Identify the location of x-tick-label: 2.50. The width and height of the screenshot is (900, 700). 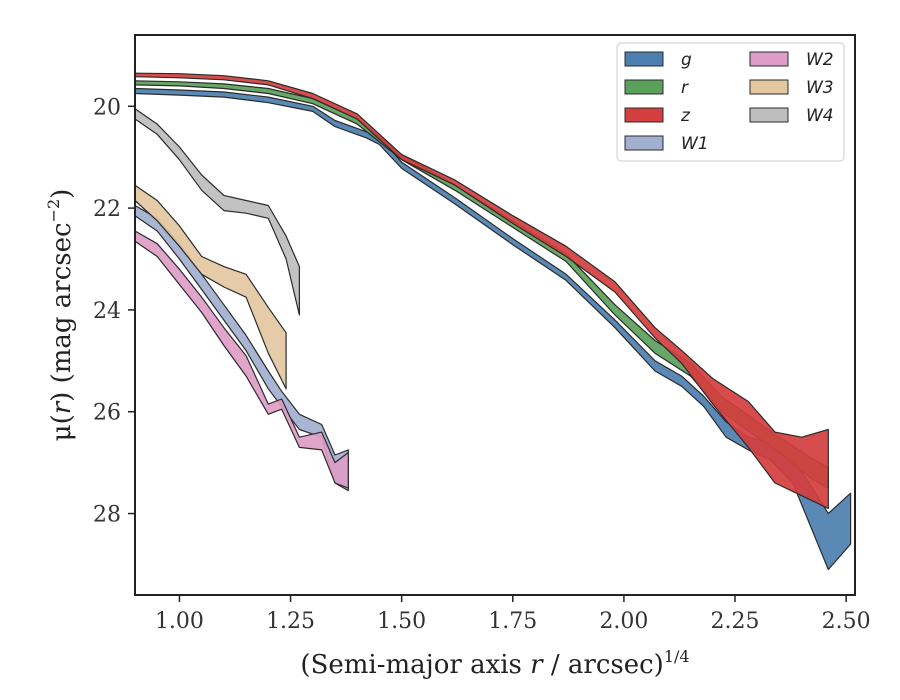
(846, 621).